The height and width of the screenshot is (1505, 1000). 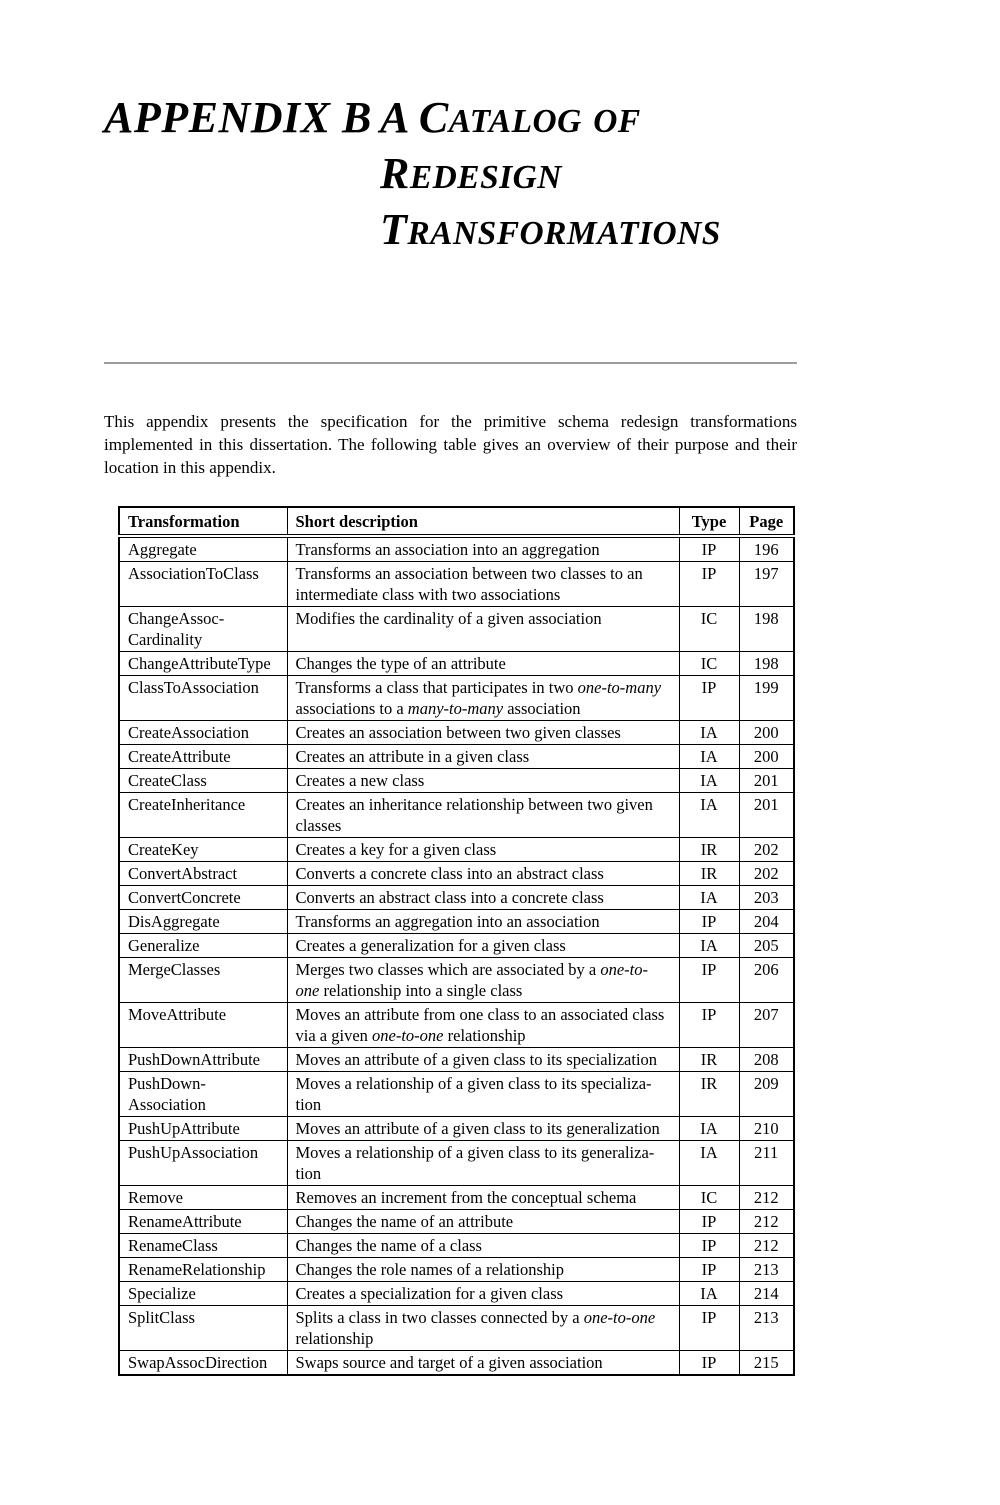 What do you see at coordinates (483, 663) in the screenshot?
I see `description-cell: Changes the type of an attribute` at bounding box center [483, 663].